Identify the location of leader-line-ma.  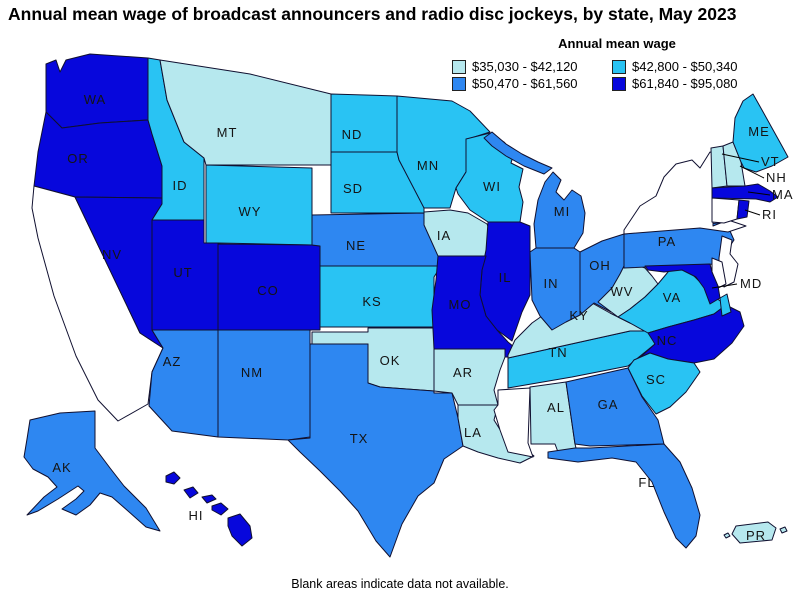
(759, 193).